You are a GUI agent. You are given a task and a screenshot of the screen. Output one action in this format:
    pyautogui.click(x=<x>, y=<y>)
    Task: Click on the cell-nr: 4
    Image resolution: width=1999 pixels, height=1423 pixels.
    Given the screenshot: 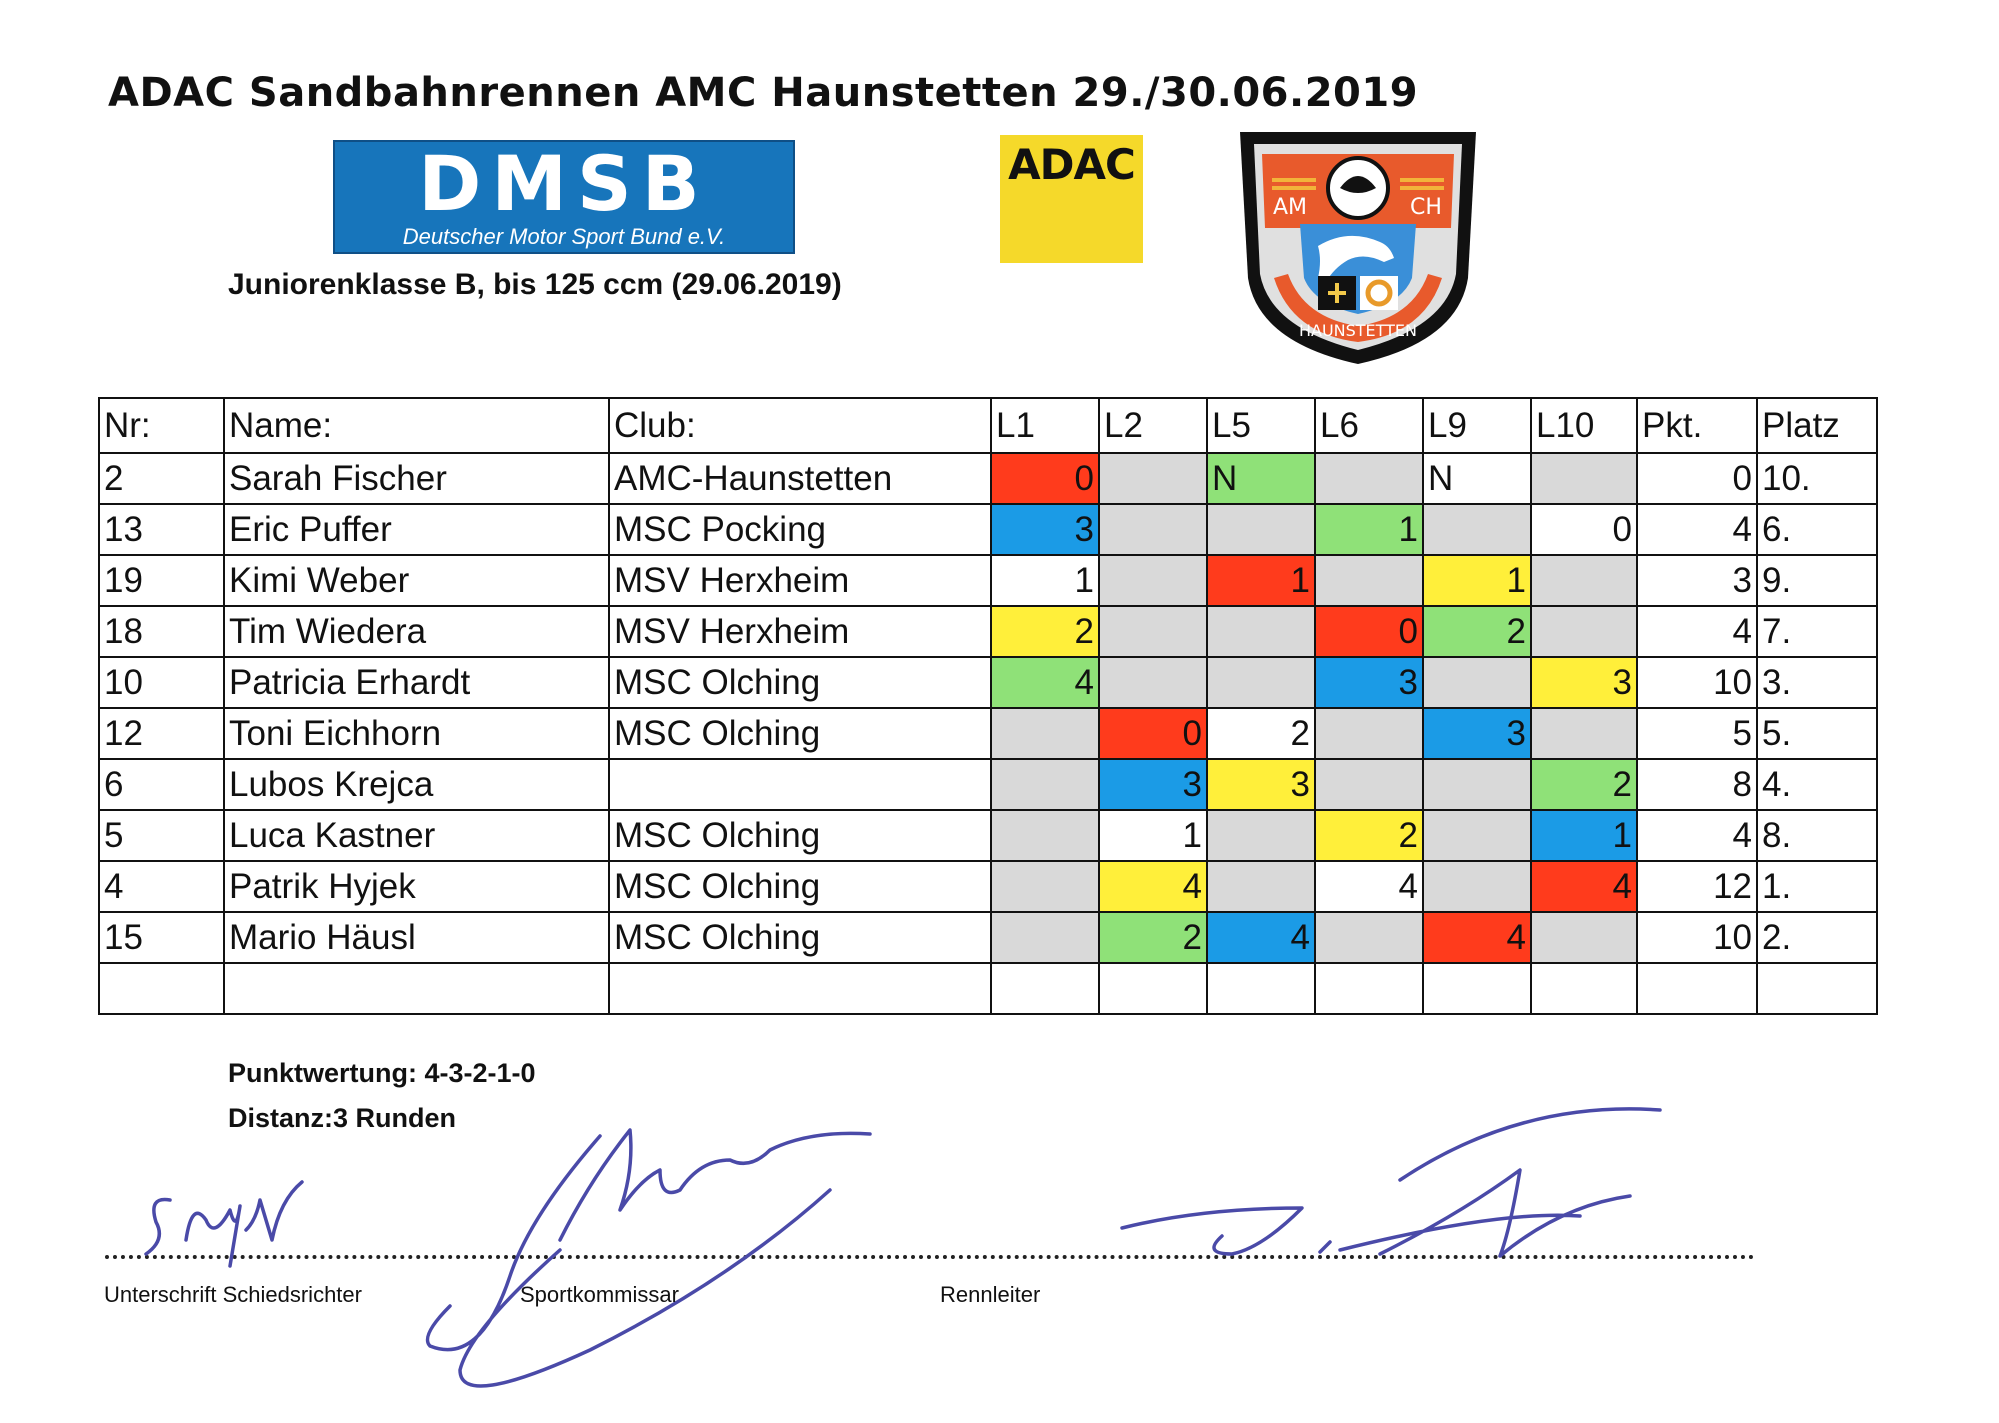 What is the action you would take?
    pyautogui.click(x=161, y=886)
    